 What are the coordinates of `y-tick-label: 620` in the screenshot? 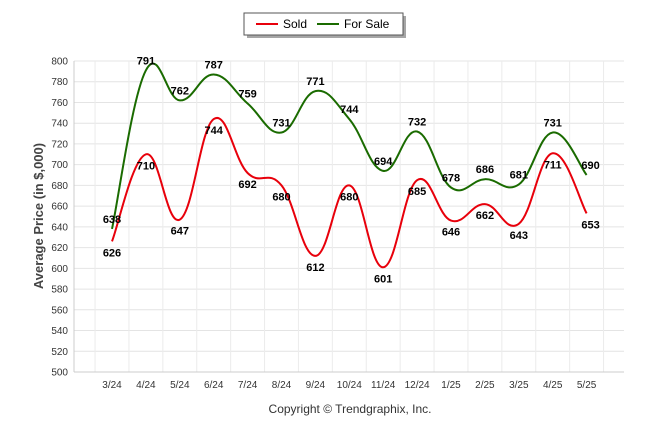 It's located at (59, 248).